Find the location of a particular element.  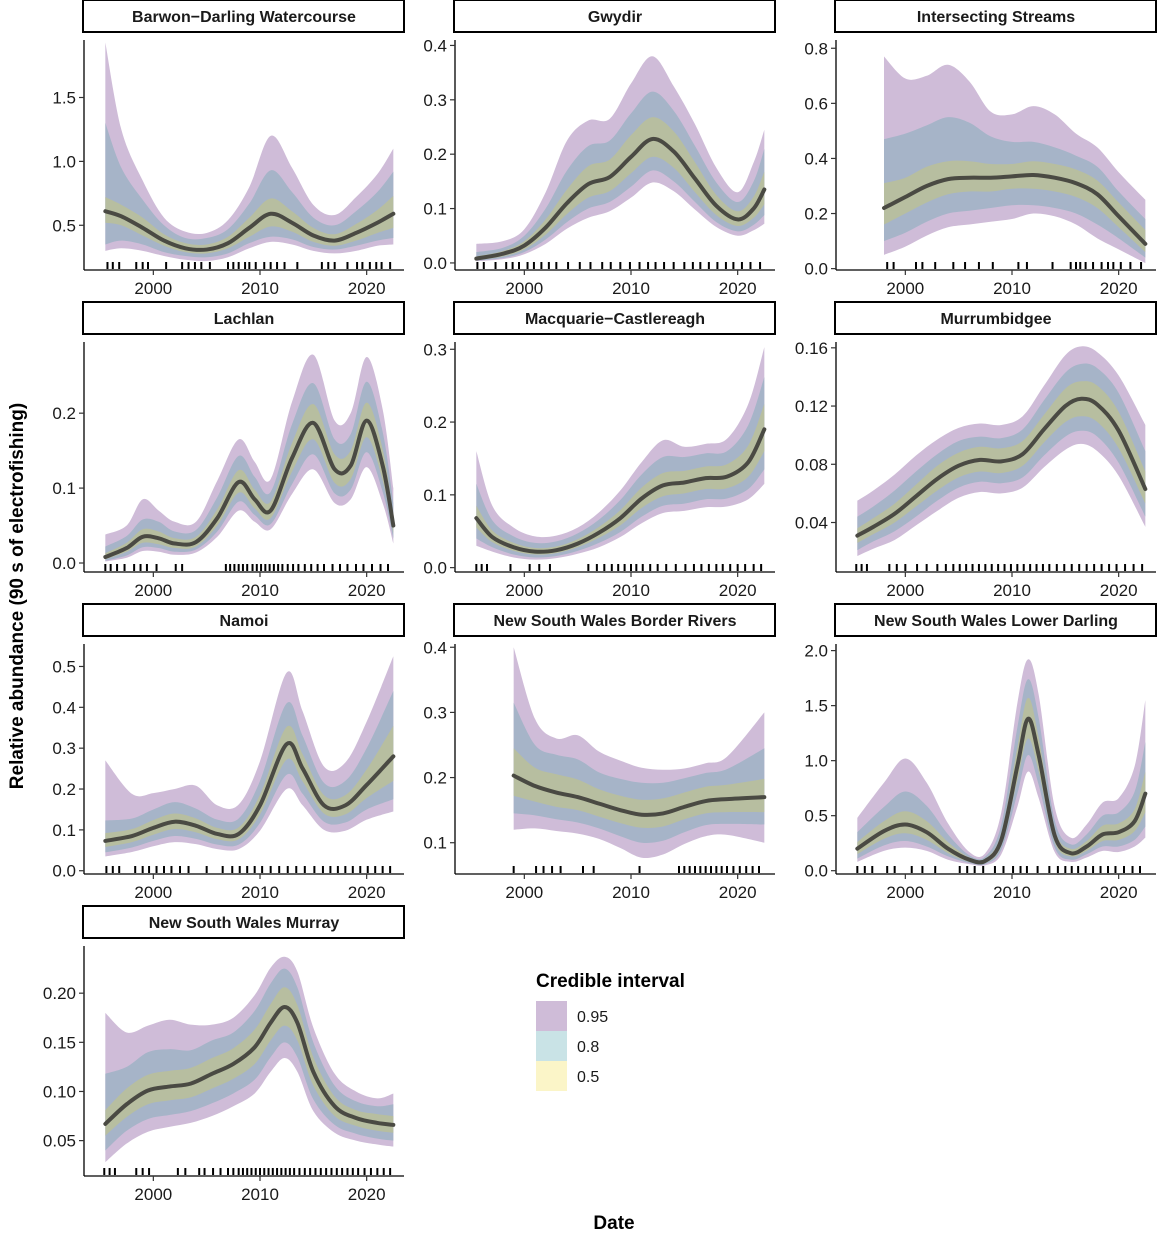

facet-title: New South Wales Lower Darling is located at coordinates (996, 621).